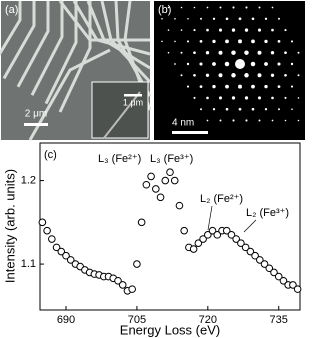 This screenshot has width=320, height=338. I want to click on diffraction-spots, so click(230, 64).